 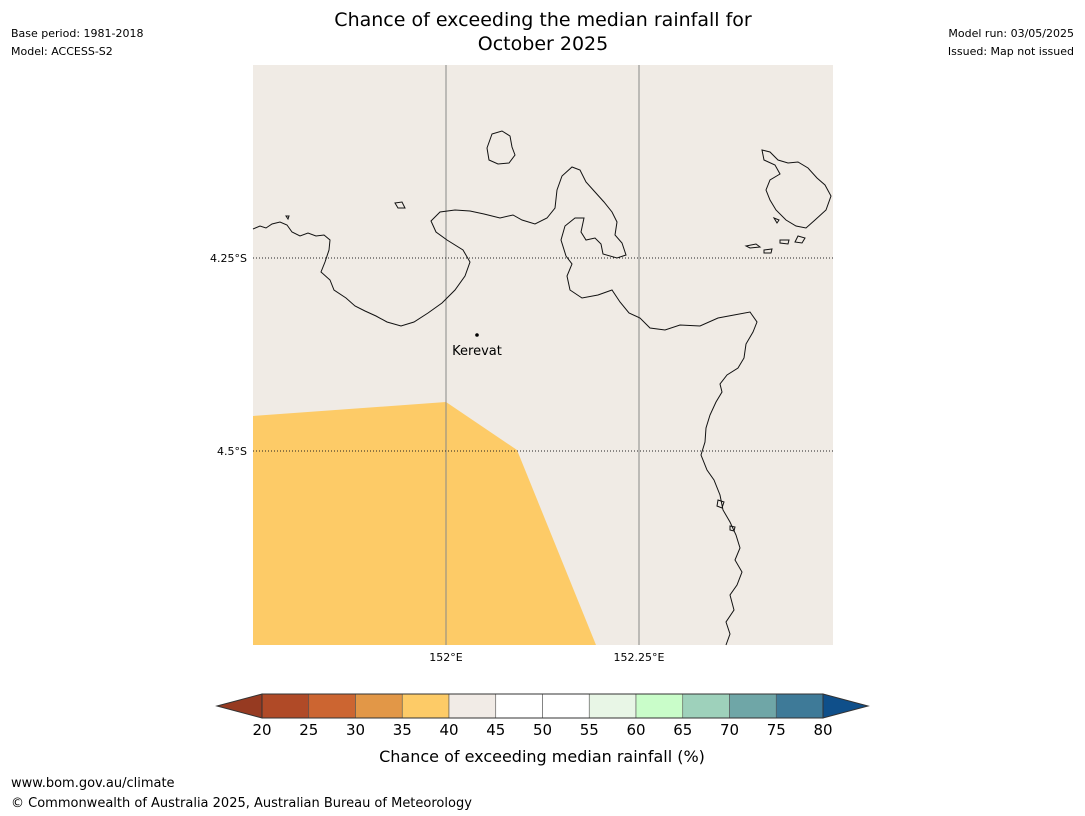 What do you see at coordinates (402, 730) in the screenshot?
I see `colorbar-tick-35: 35` at bounding box center [402, 730].